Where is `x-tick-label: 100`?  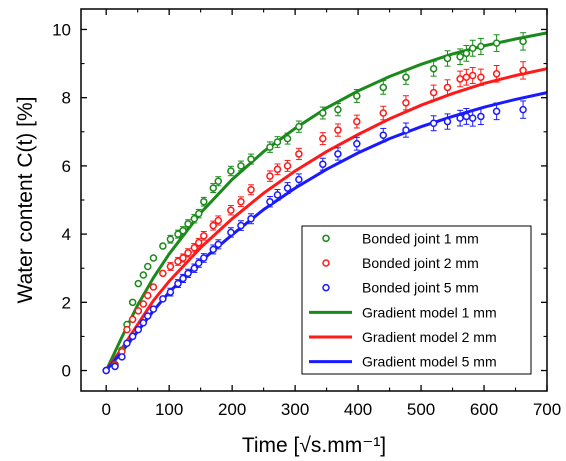 x-tick-label: 100 is located at coordinates (169, 409).